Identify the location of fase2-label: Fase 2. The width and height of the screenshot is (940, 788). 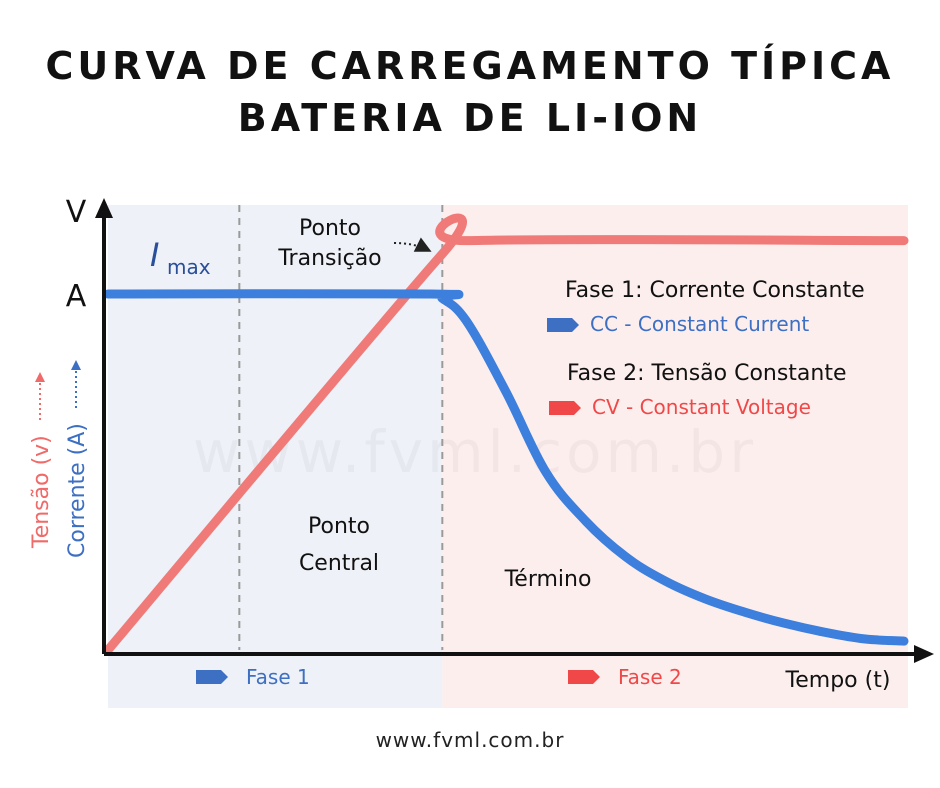
(650, 677).